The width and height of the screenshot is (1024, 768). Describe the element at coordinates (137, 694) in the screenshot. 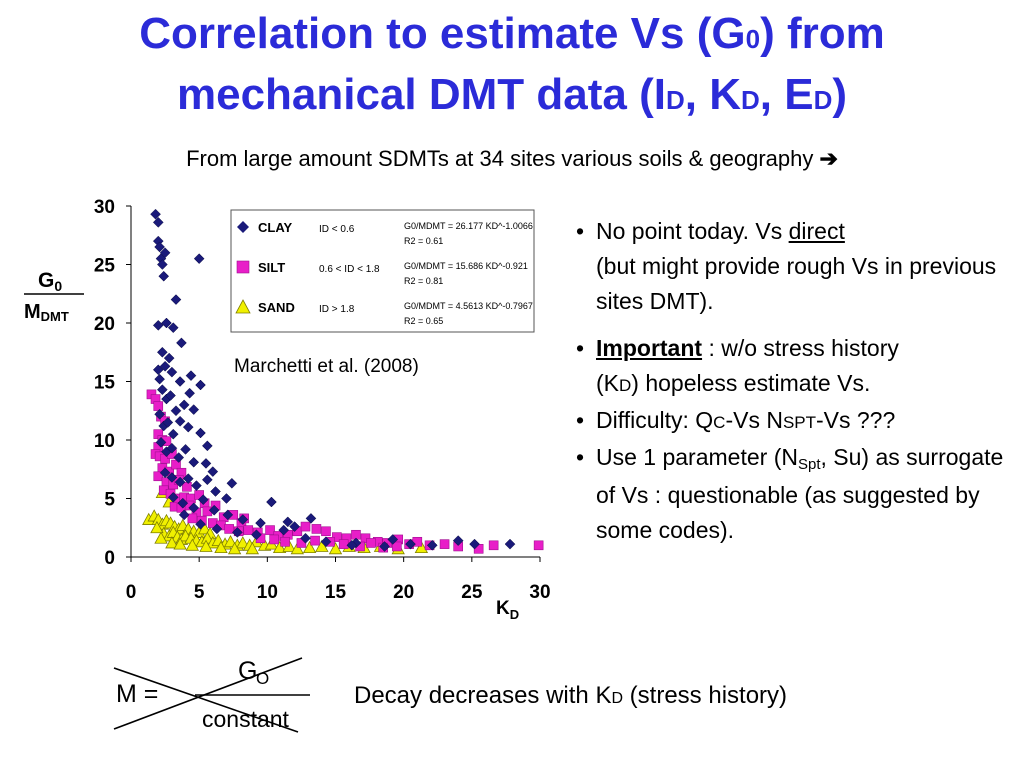

I see `formula-lhs: M =` at that location.